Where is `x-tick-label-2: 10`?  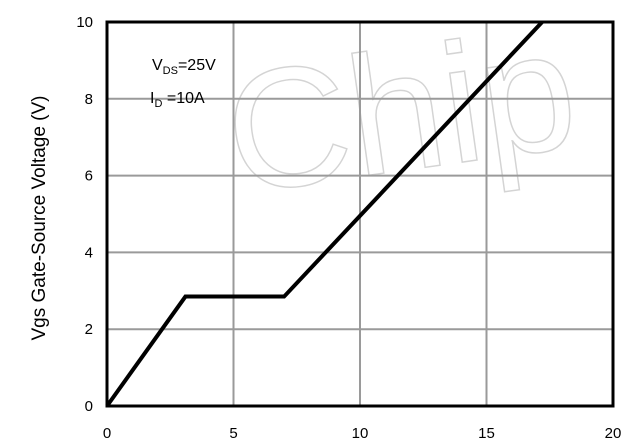
x-tick-label-2: 10 is located at coordinates (360, 433).